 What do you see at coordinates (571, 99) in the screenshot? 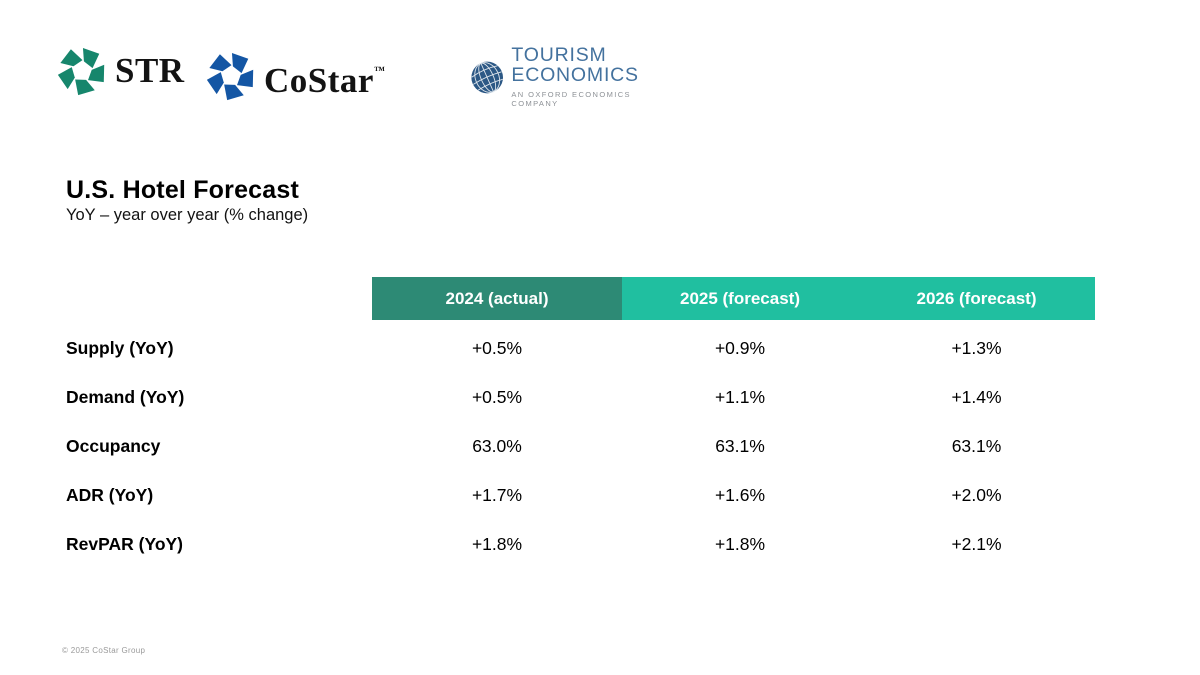
I see `oxford-economics-tagline: AN OXFORD ECONOMICS COMPANY` at bounding box center [571, 99].